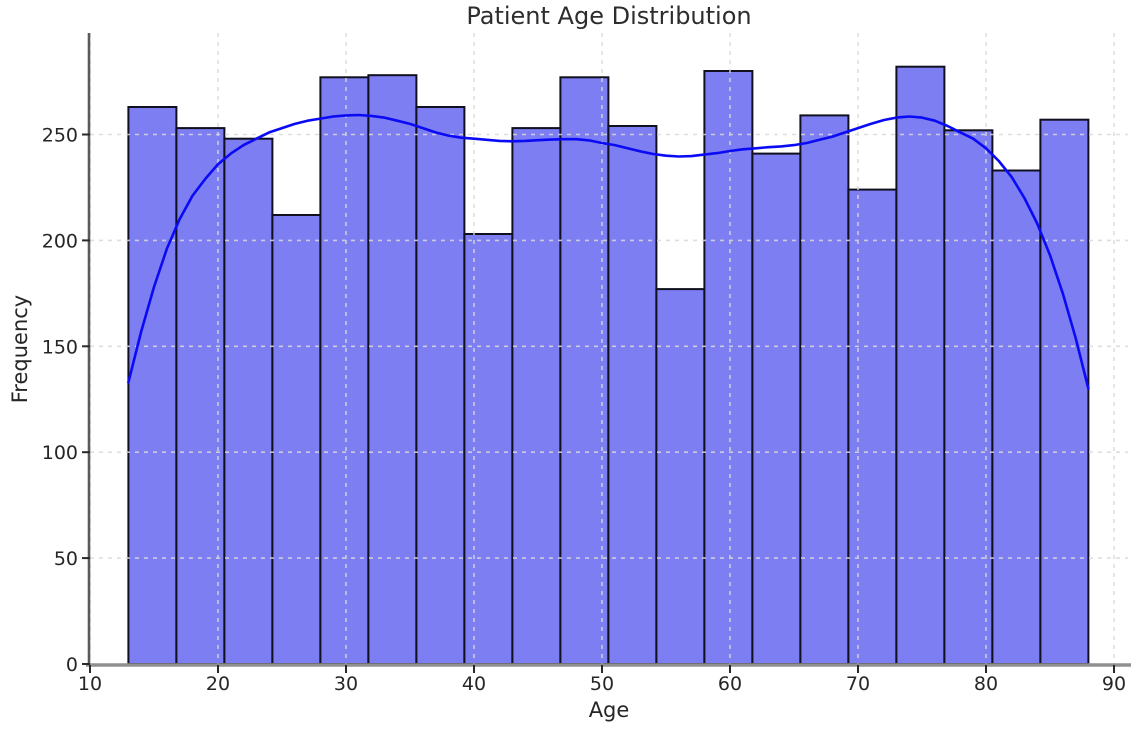 Image resolution: width=1141 pixels, height=731 pixels. What do you see at coordinates (60, 136) in the screenshot?
I see `y-tick-label: 250` at bounding box center [60, 136].